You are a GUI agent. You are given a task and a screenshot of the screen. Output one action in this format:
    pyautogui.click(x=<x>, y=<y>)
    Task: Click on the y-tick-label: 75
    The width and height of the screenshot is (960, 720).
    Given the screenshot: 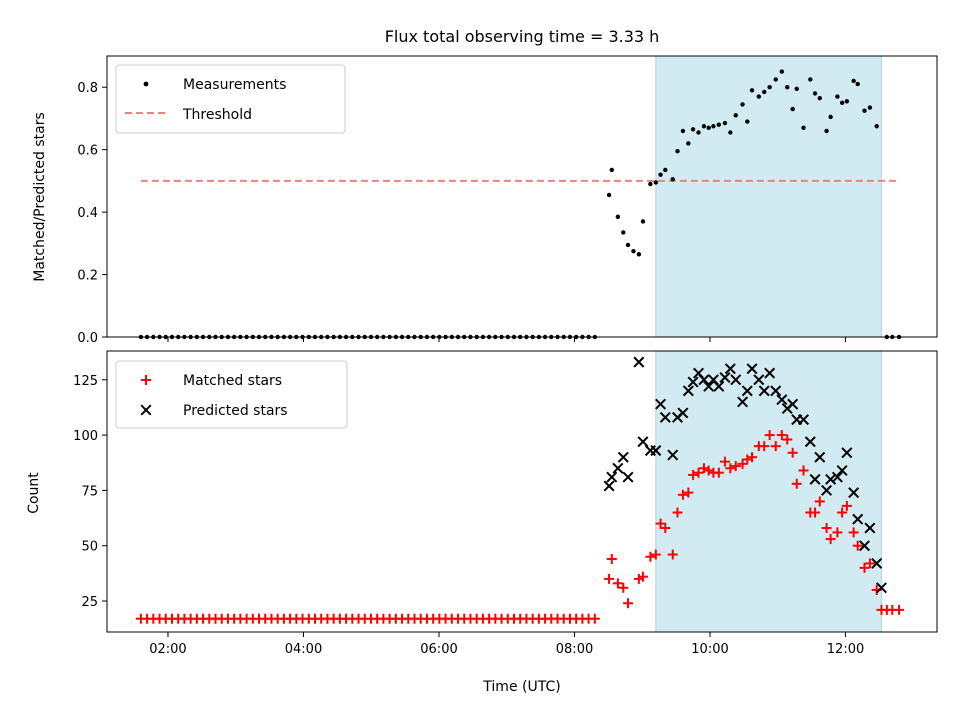 What is the action you would take?
    pyautogui.click(x=89, y=491)
    